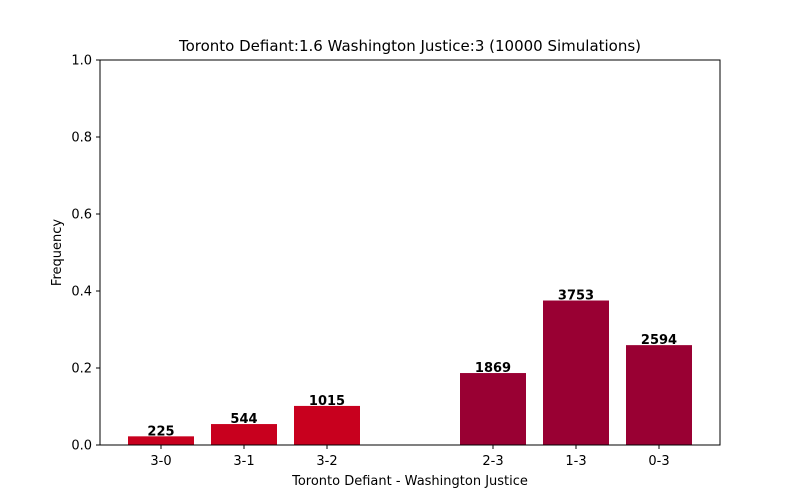  Describe the element at coordinates (160, 431) in the screenshot. I see `bar-value-label: 225` at that location.